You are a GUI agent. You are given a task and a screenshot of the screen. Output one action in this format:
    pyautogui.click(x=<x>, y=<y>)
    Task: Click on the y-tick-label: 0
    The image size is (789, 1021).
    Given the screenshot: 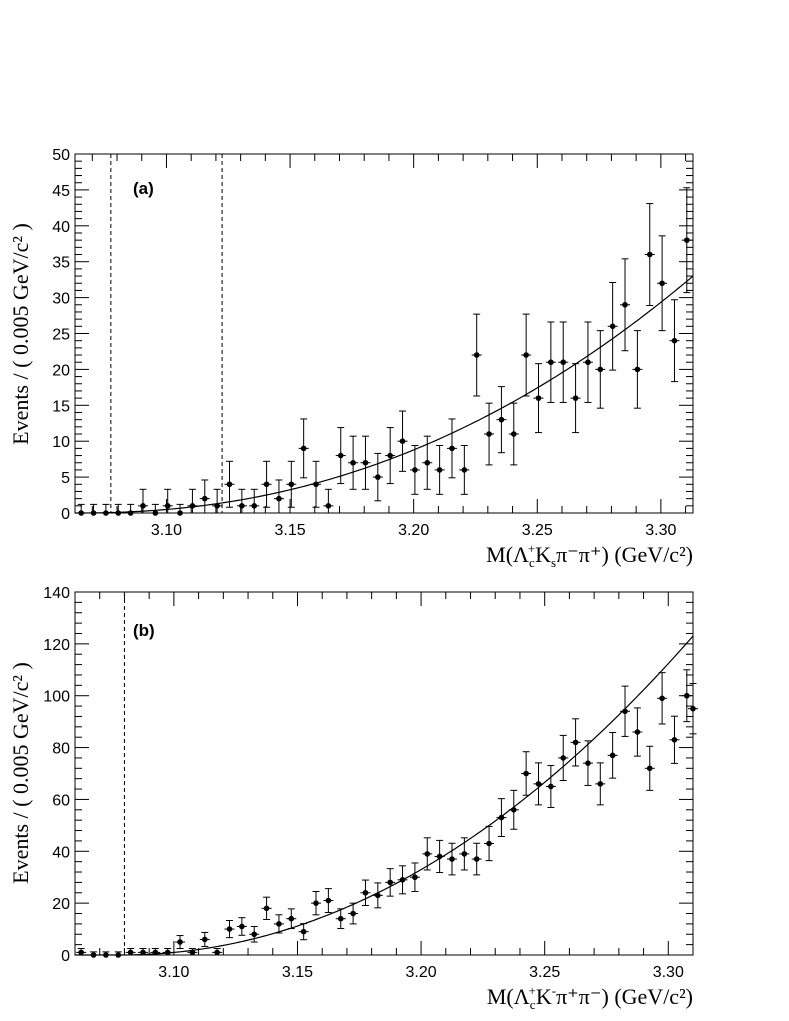 What is the action you would take?
    pyautogui.click(x=65, y=956)
    